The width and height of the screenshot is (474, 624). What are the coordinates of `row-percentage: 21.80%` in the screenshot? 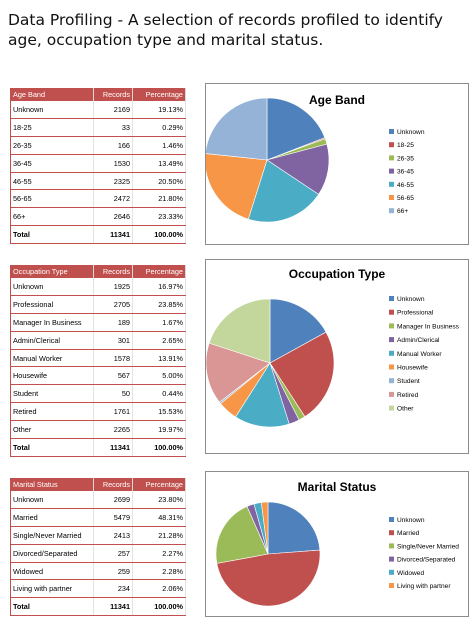 It's located at (159, 199).